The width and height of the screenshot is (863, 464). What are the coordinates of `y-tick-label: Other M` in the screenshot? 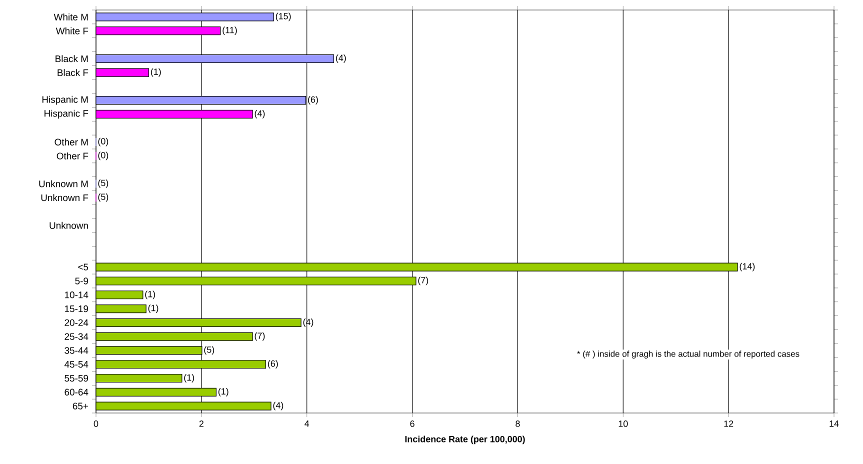 It's located at (71, 142).